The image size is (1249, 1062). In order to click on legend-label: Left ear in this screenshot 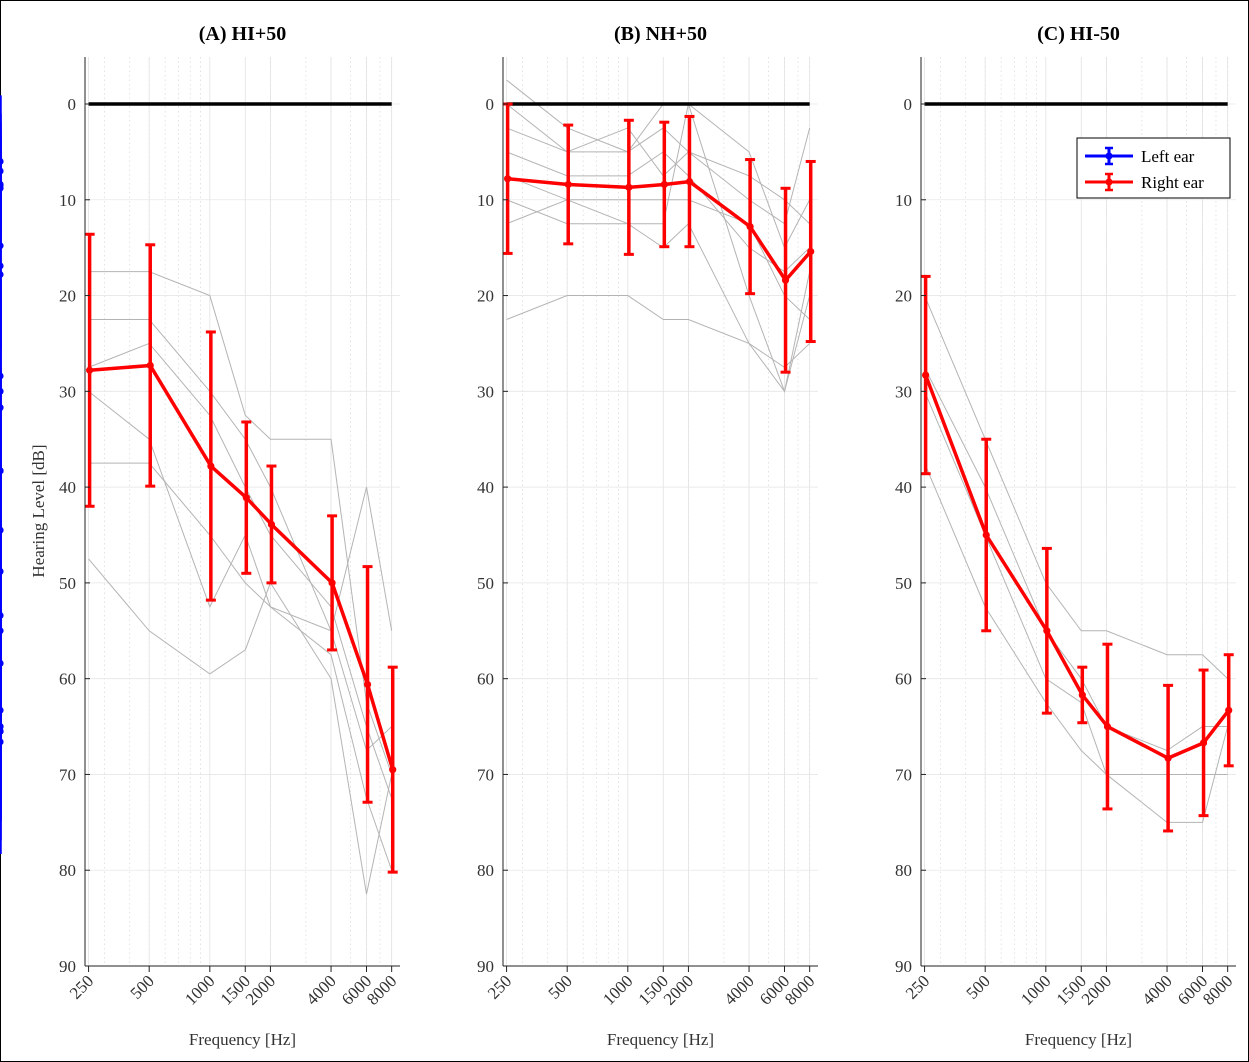, I will do `click(1168, 156)`.